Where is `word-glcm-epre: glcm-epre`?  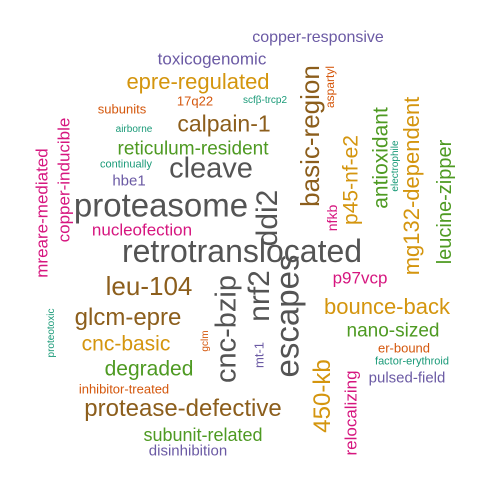 word-glcm-epre: glcm-epre is located at coordinates (128, 317).